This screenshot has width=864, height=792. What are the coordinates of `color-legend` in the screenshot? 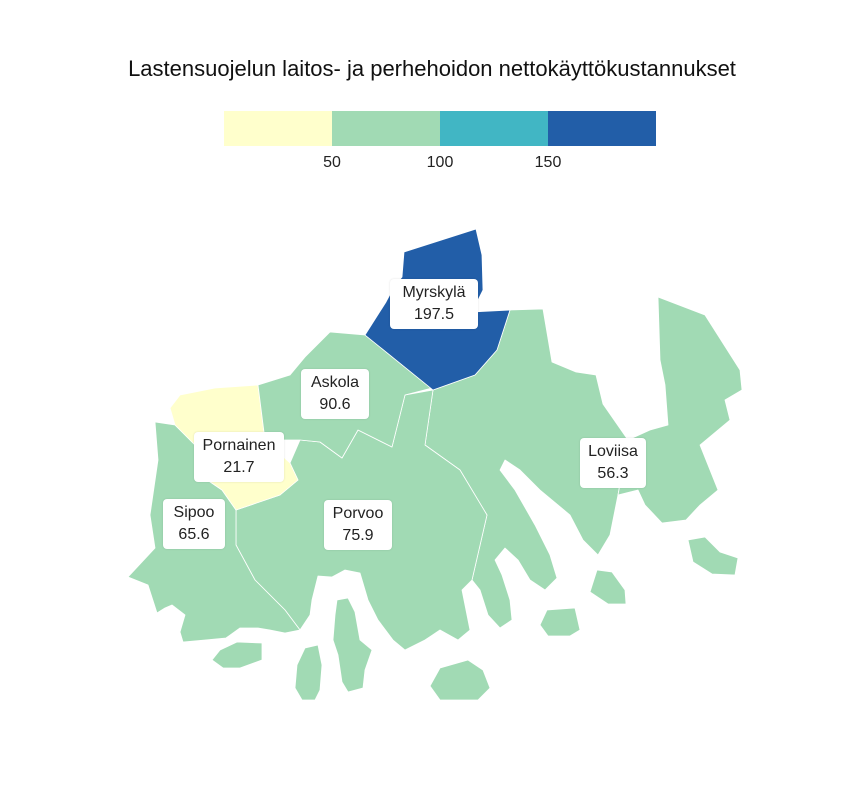 It's located at (440, 128).